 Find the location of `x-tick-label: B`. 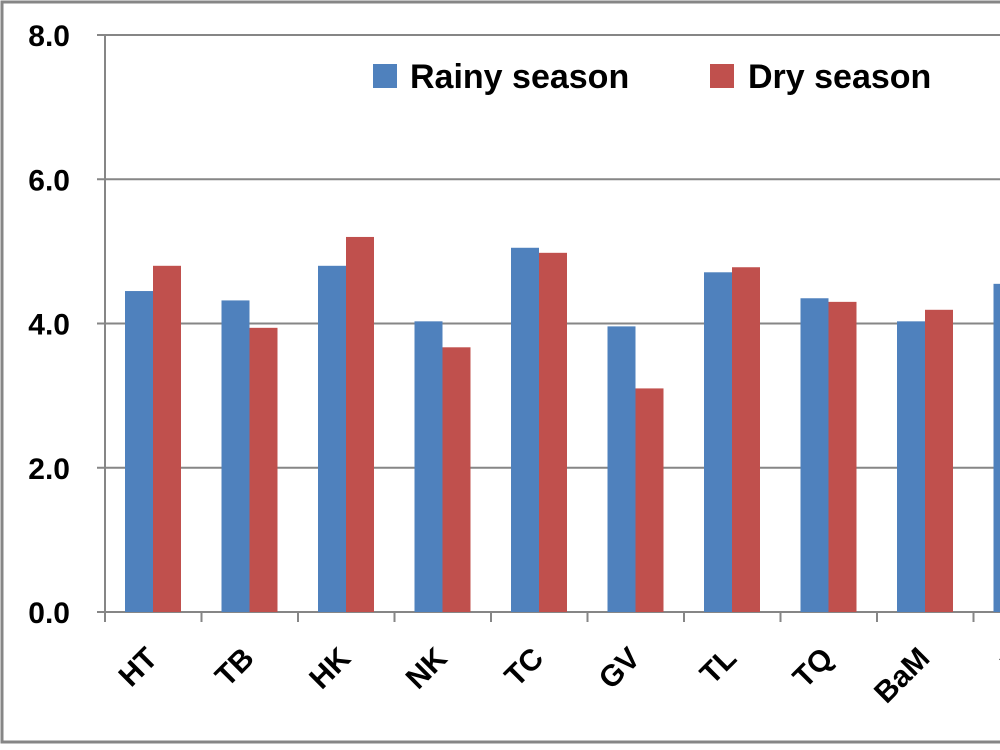

x-tick-label: B is located at coordinates (997, 661).